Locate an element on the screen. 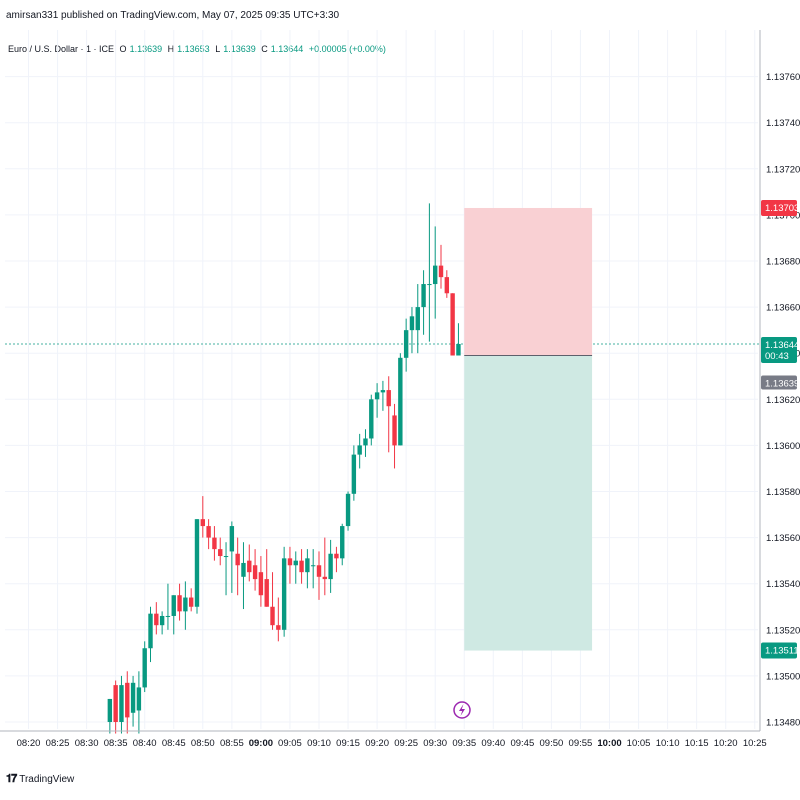  brand-name: TradingView is located at coordinates (47, 779).